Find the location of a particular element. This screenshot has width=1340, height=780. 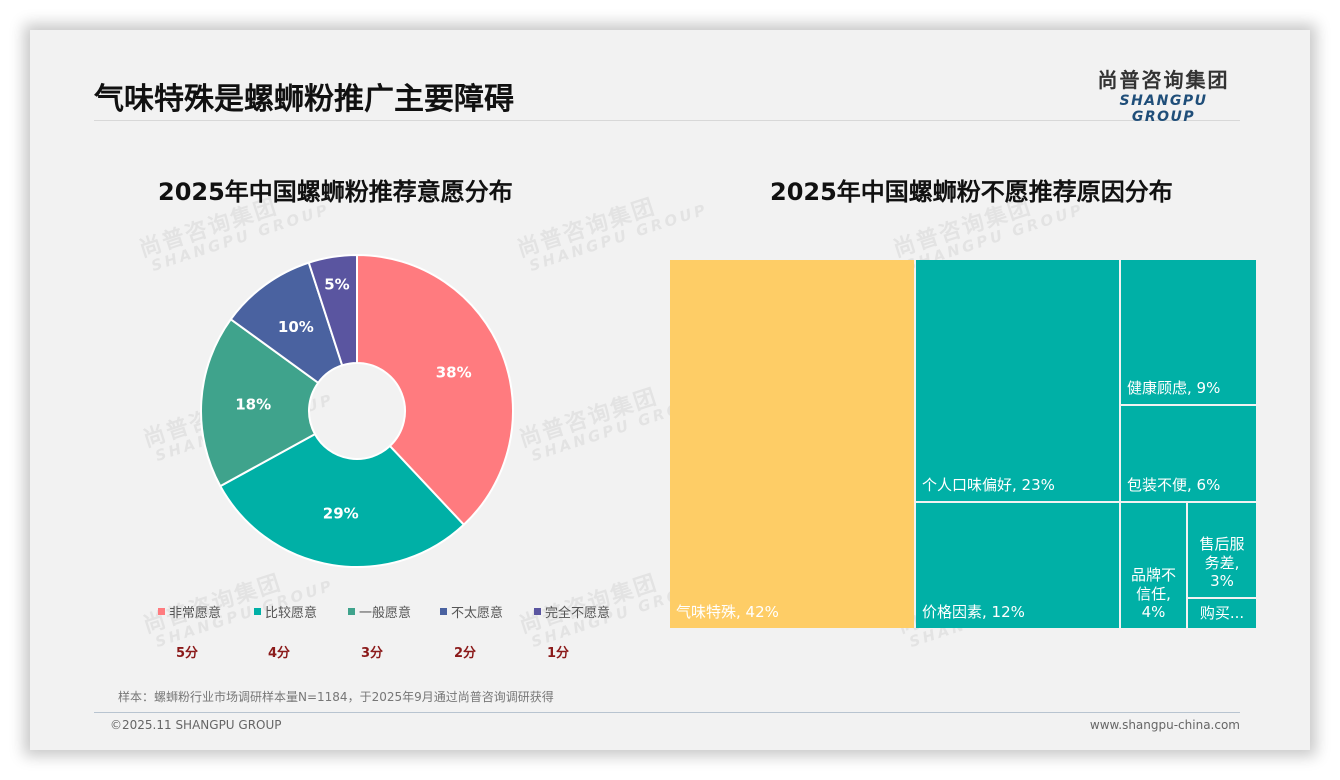

treemap-tile-taste: 个人口味偏好, 23% is located at coordinates (1017, 380).